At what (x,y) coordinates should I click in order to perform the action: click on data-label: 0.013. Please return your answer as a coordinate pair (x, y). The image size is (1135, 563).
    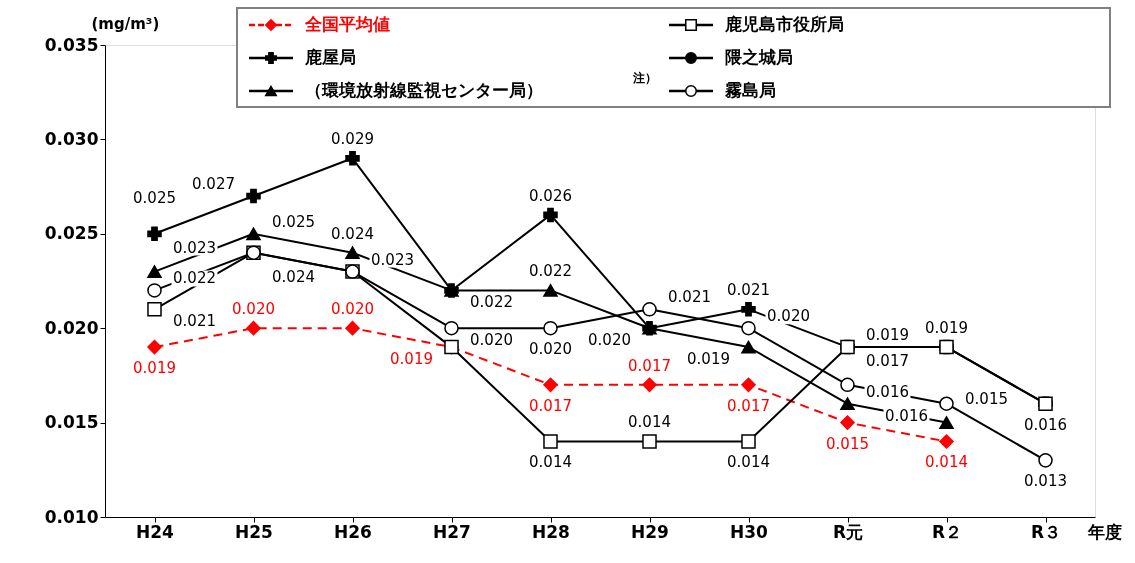
    Looking at the image, I should click on (1045, 481).